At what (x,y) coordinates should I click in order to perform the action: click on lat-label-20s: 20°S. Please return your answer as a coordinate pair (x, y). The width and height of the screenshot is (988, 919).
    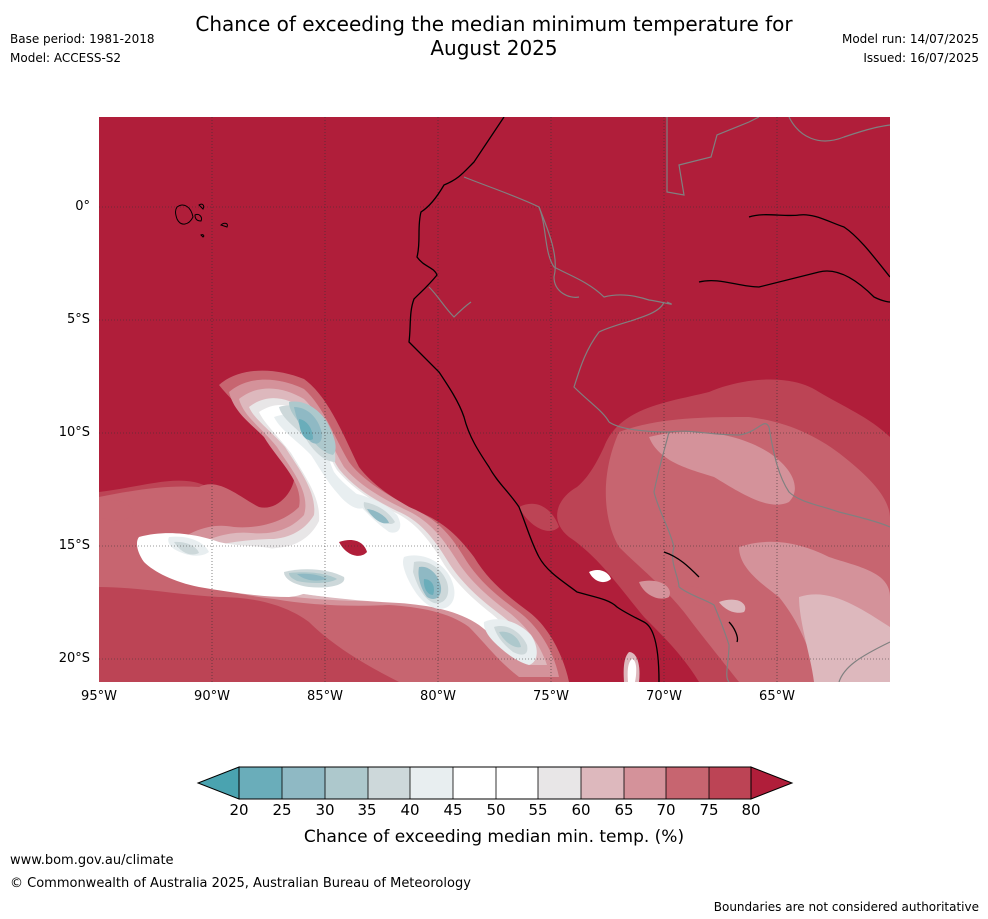
    Looking at the image, I should click on (74, 658).